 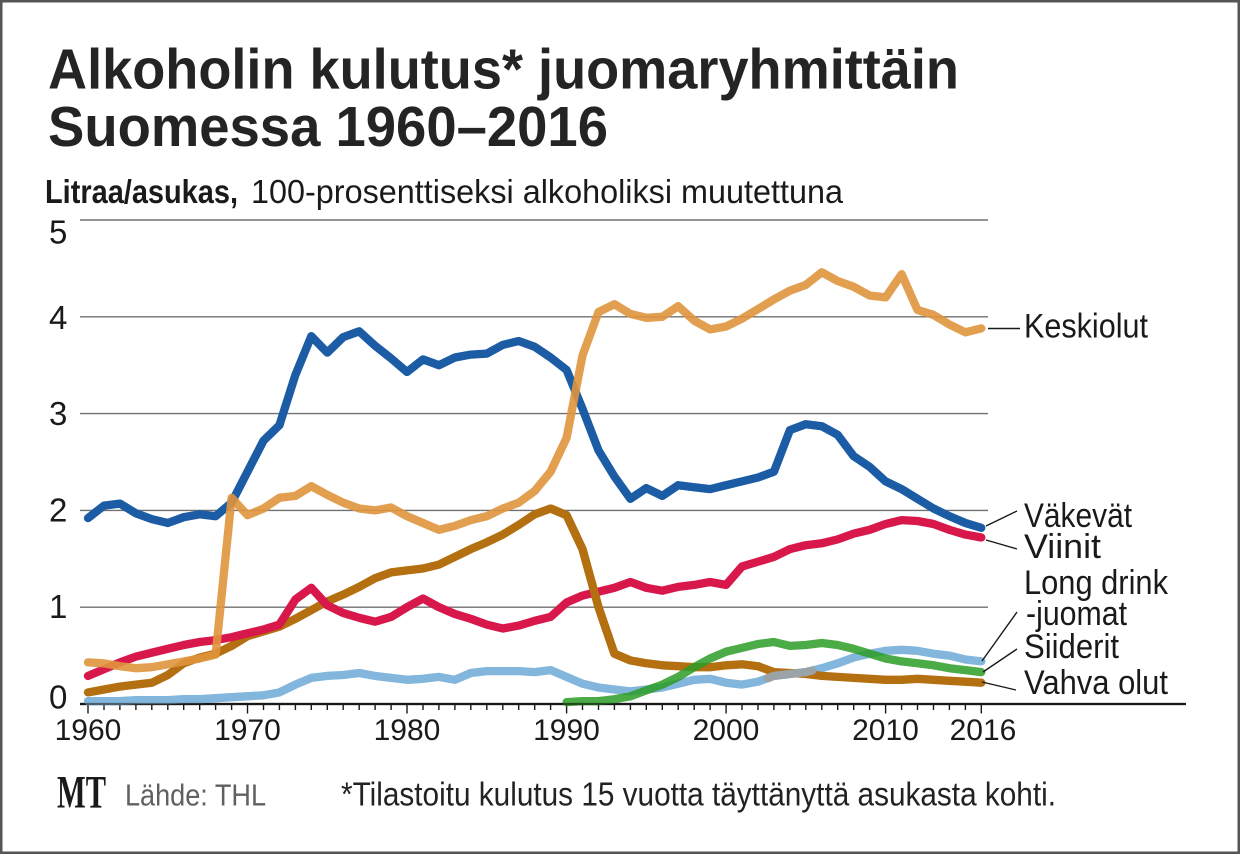 I want to click on svg-text: 0, so click(x=58, y=696).